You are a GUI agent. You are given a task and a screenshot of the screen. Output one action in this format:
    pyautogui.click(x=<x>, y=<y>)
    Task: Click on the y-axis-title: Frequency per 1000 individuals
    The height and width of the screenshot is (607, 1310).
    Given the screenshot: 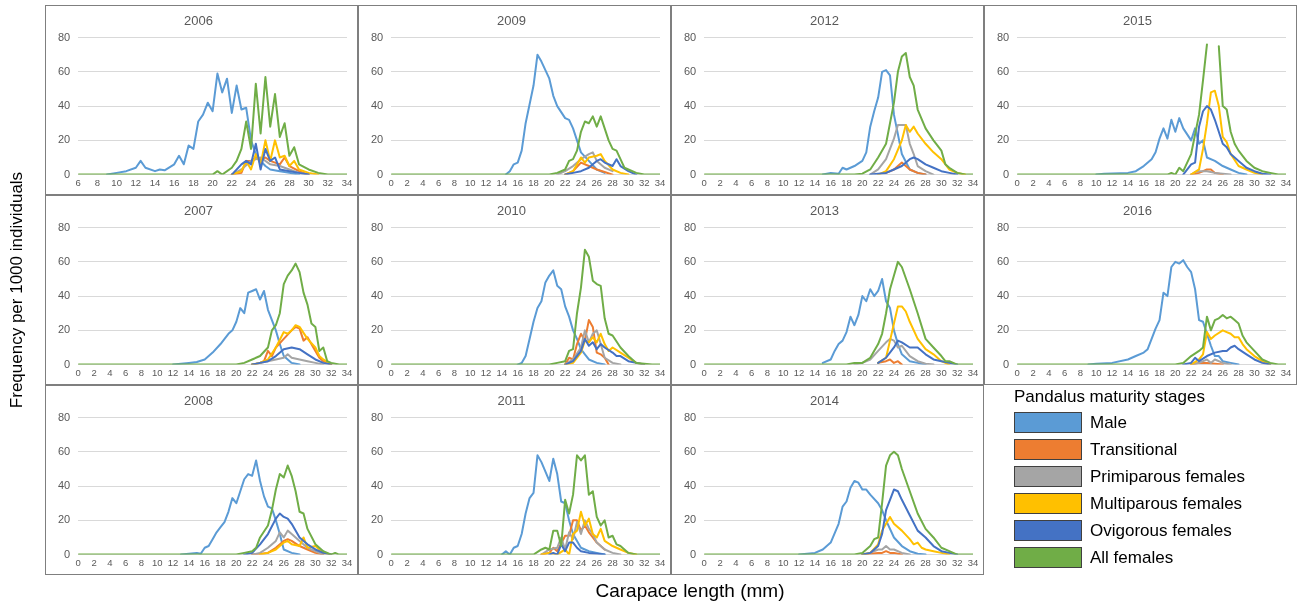 What is the action you would take?
    pyautogui.click(x=17, y=290)
    